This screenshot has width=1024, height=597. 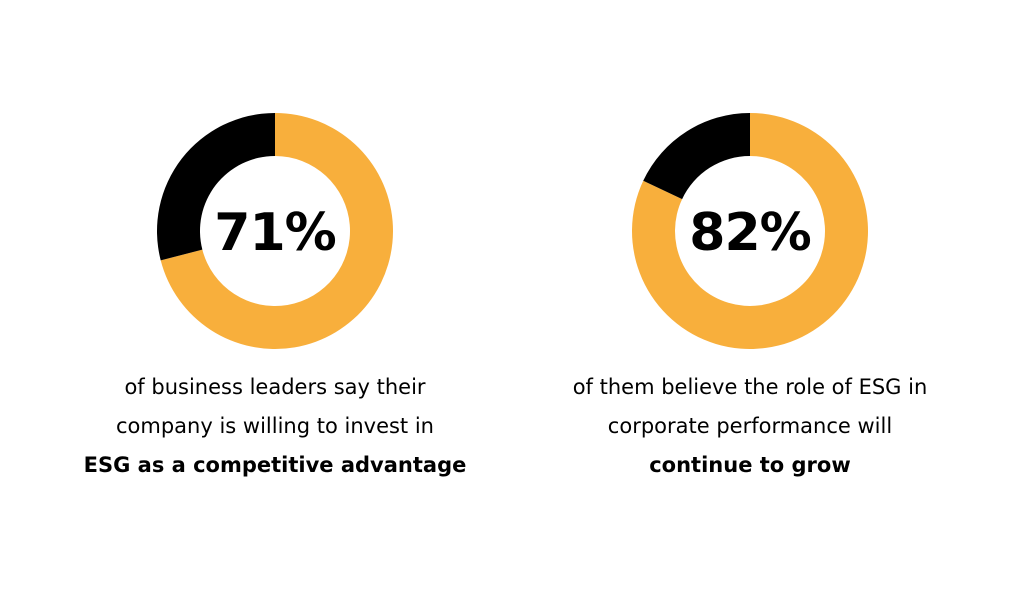 I want to click on center-label: 71%, so click(x=274, y=233).